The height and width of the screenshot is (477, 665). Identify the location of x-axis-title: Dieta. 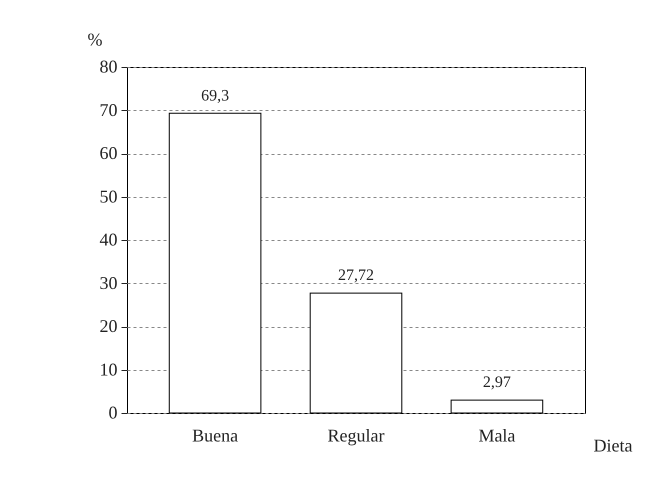
(613, 446).